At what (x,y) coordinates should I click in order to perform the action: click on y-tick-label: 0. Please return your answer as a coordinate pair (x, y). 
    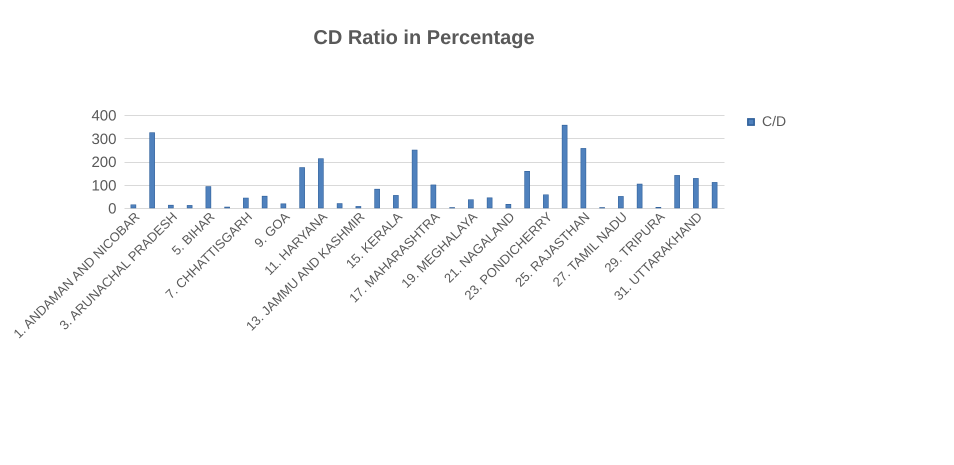
    Looking at the image, I should click on (112, 209).